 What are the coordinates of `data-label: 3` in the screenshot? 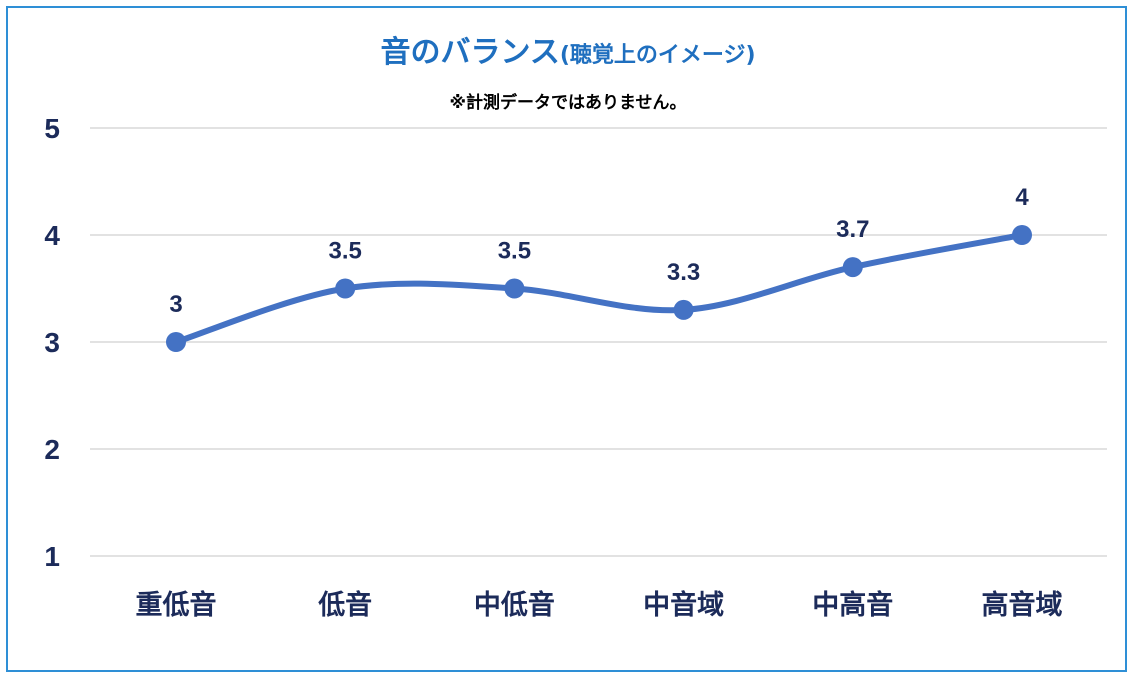 It's located at (175, 304).